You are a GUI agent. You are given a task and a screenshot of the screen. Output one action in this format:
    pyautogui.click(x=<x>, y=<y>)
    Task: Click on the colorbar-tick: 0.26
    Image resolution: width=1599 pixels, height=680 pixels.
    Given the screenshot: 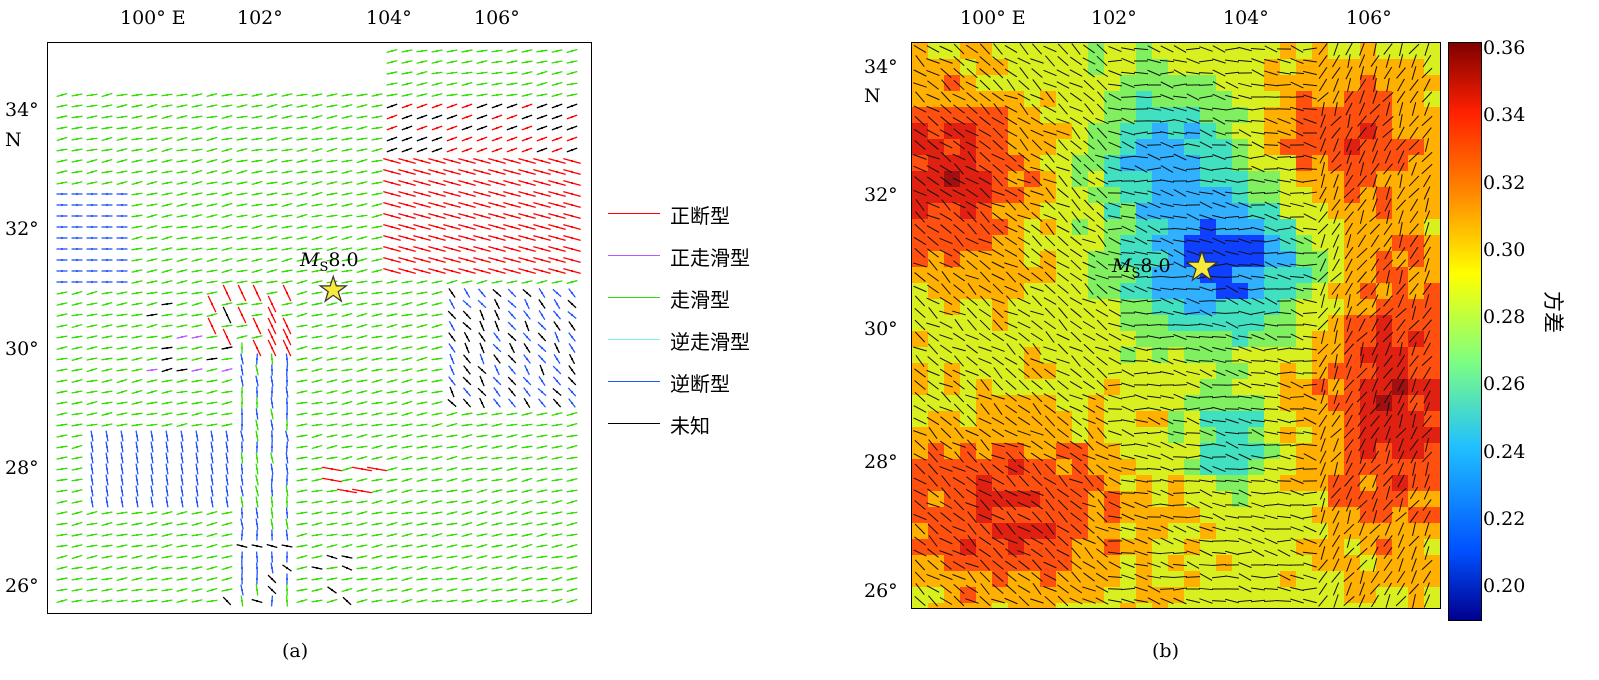 What is the action you would take?
    pyautogui.click(x=1504, y=384)
    